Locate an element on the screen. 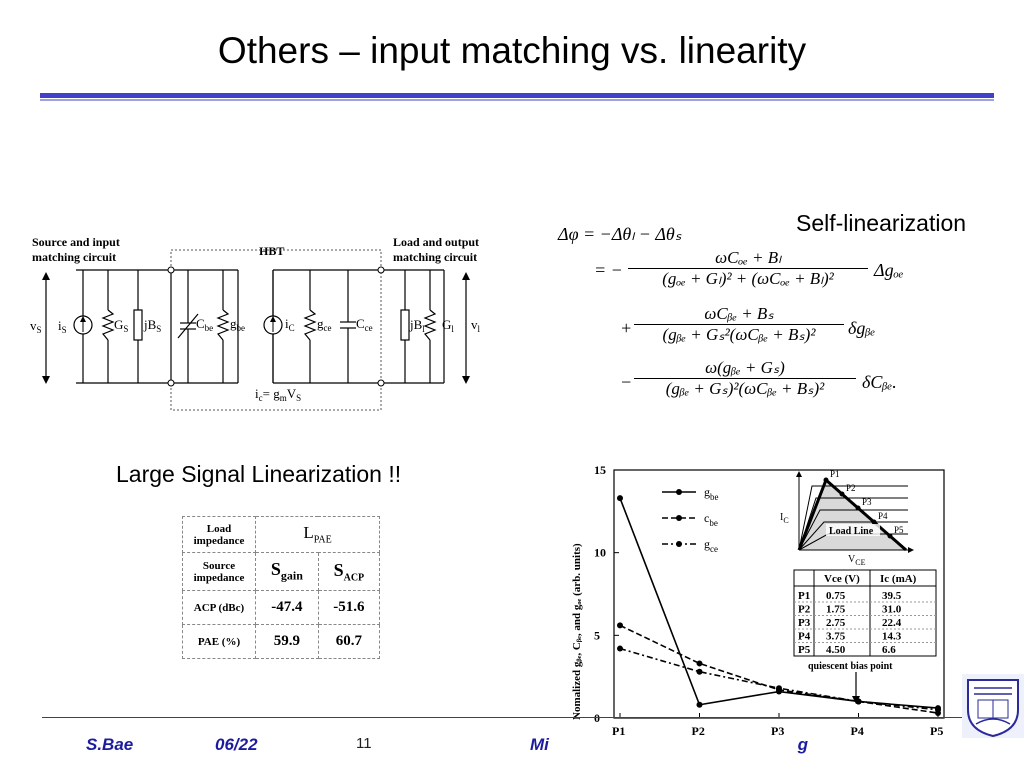  svg-text: vS is located at coordinates (36, 326).